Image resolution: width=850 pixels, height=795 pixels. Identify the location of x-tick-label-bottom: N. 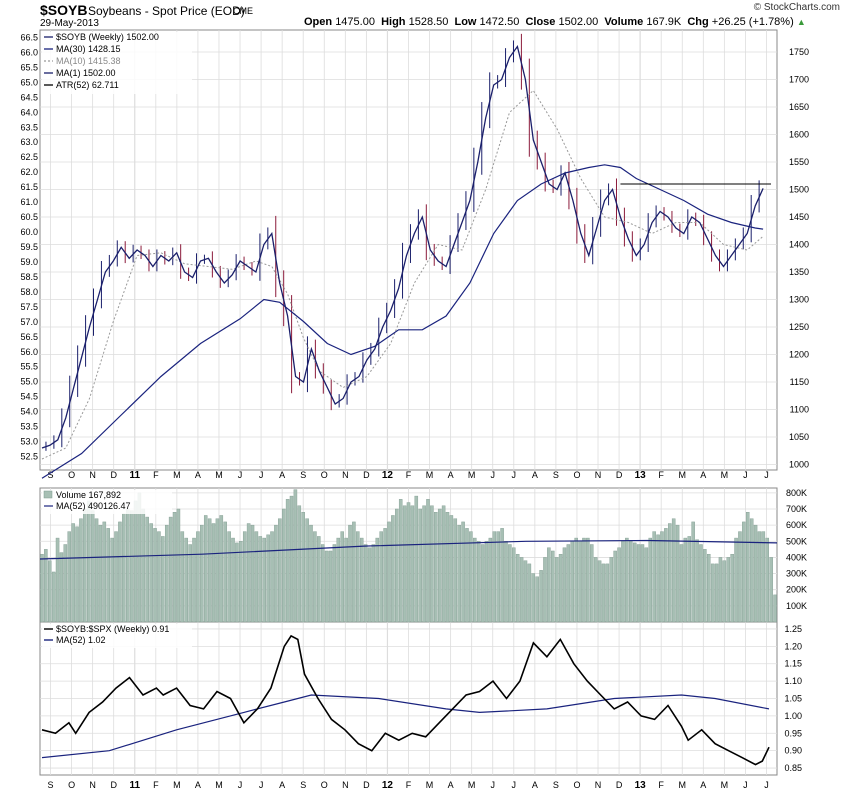
(345, 785).